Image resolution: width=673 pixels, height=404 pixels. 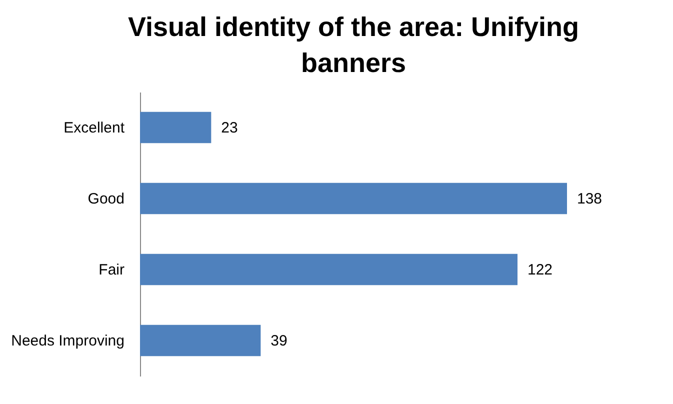 What do you see at coordinates (106, 199) in the screenshot?
I see `y-tick-label: Good` at bounding box center [106, 199].